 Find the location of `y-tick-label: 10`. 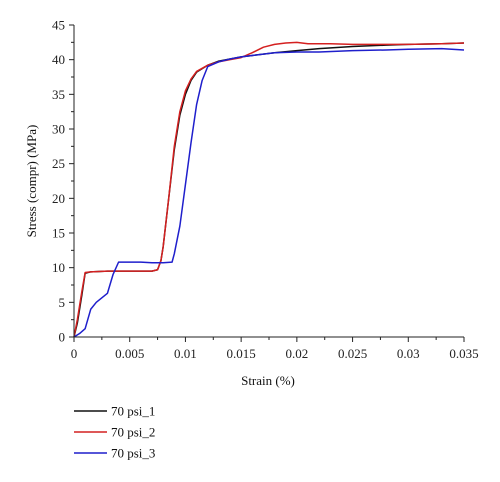

y-tick-label: 10 is located at coordinates (58, 267).